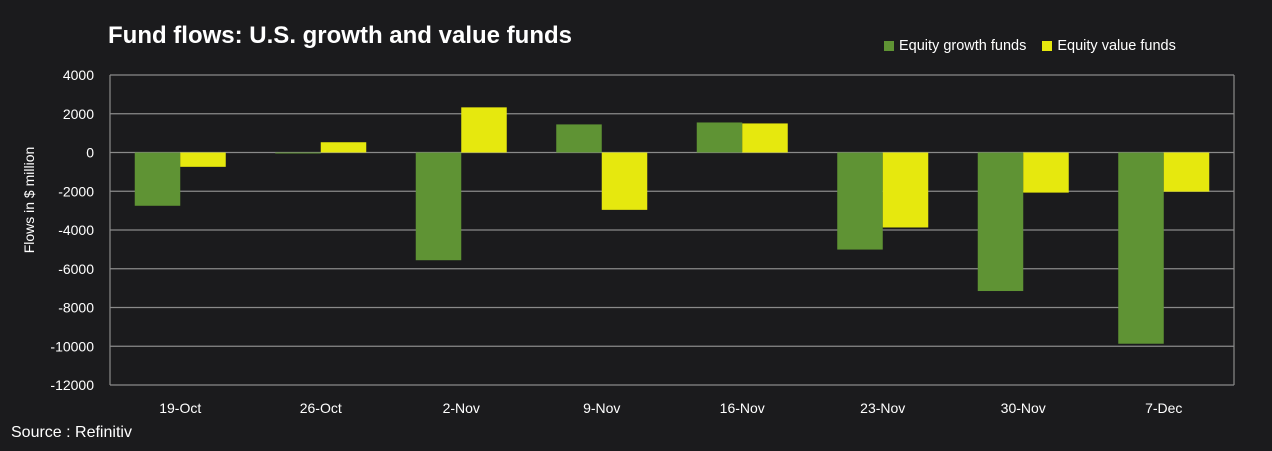 The image size is (1272, 451). Describe the element at coordinates (90, 153) in the screenshot. I see `y-tick-label: 0` at that location.